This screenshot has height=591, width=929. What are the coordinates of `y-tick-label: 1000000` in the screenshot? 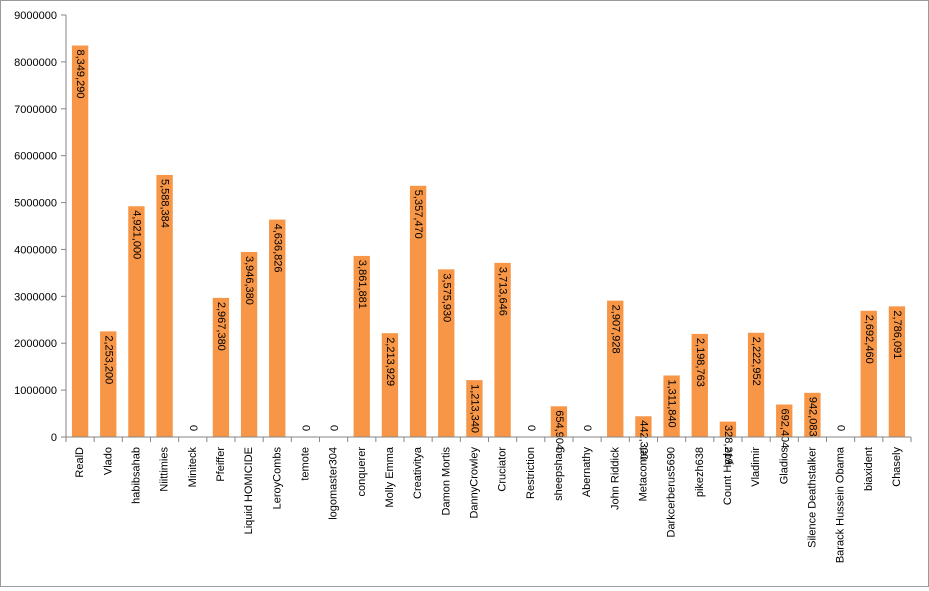 It's located at (35, 391).